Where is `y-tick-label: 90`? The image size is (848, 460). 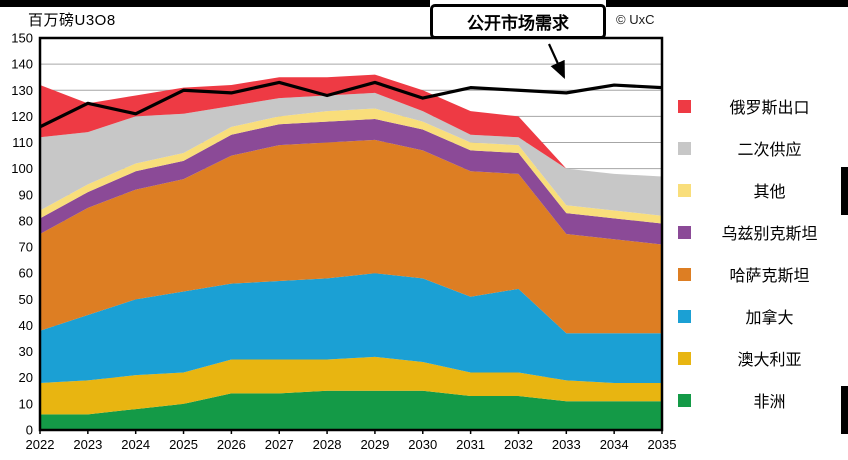 y-tick-label: 90 is located at coordinates (26, 194).